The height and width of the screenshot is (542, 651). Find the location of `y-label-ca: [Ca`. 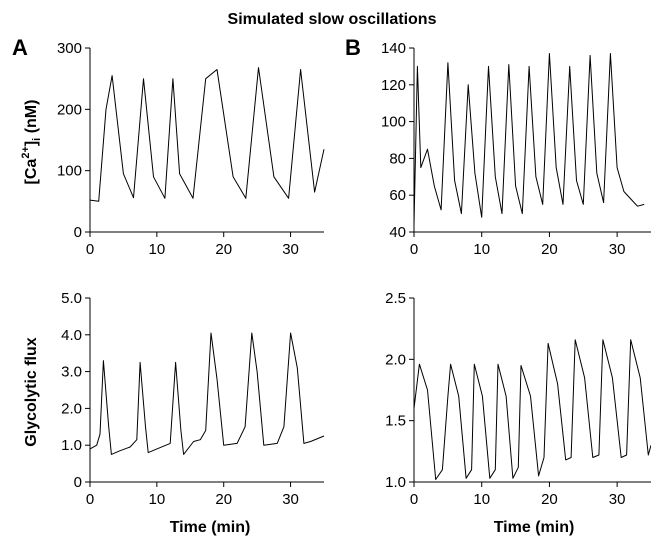

y-label-ca: [Ca is located at coordinates (31, 172).